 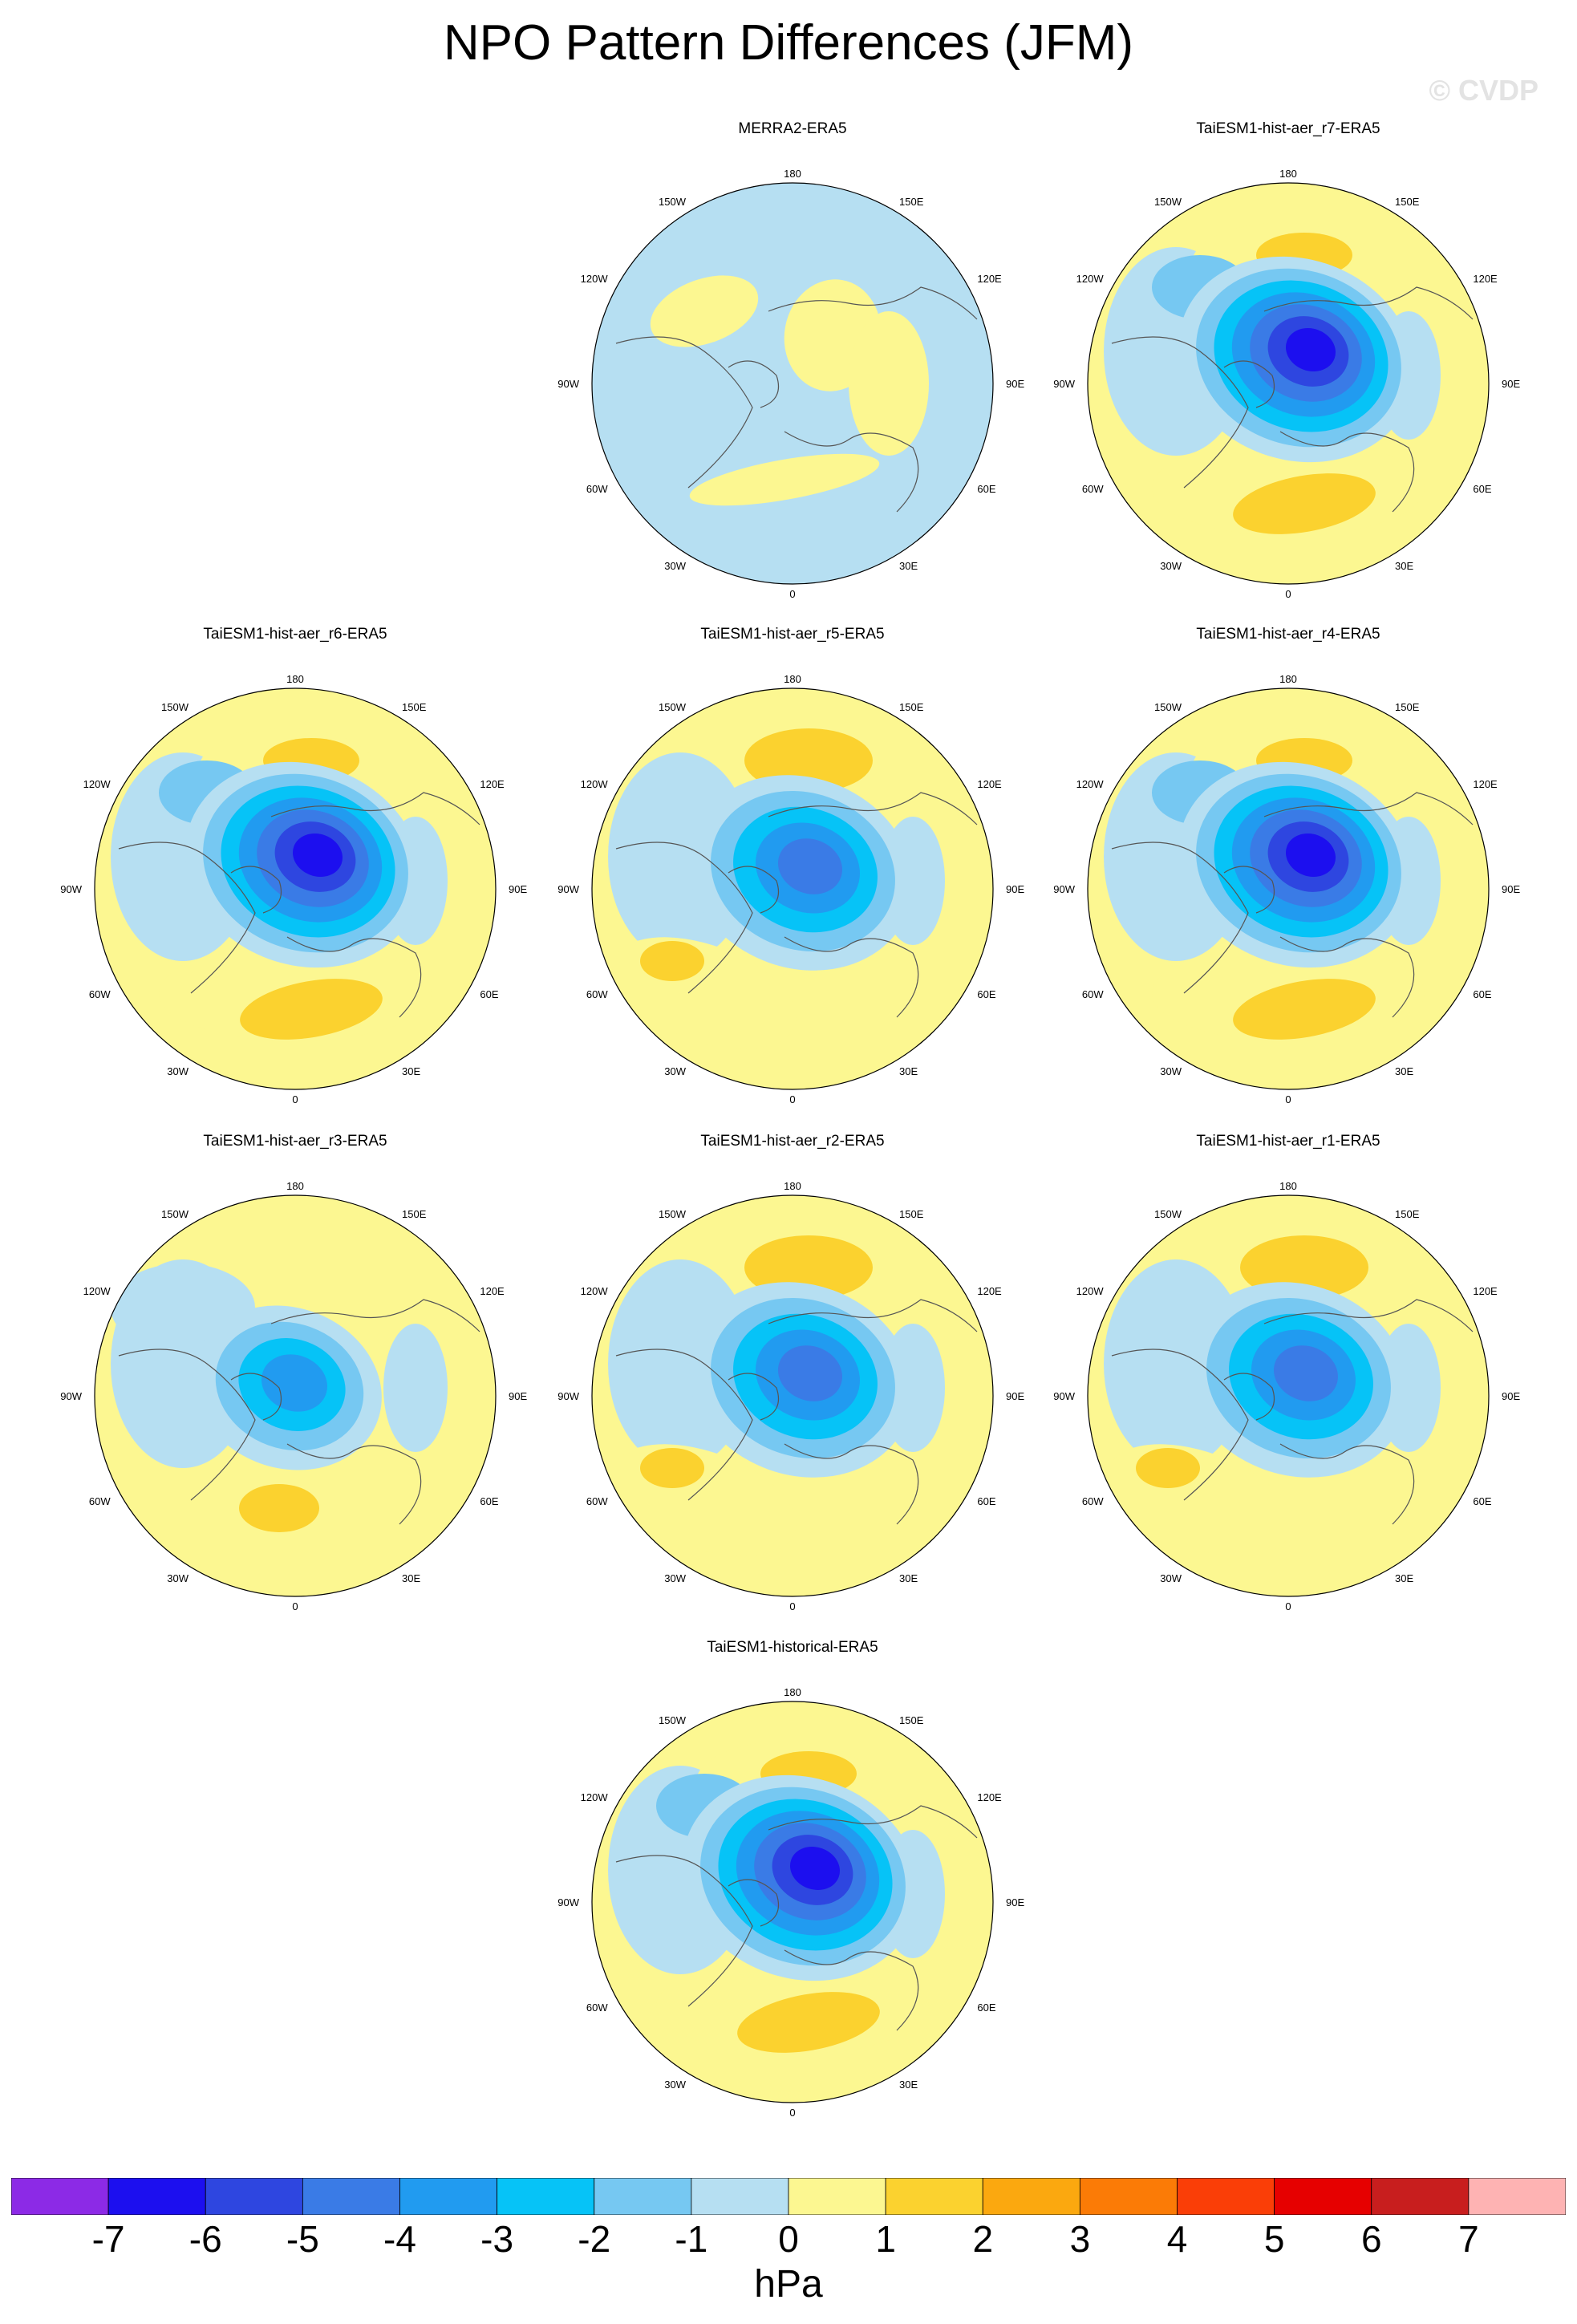 What do you see at coordinates (295, 634) in the screenshot?
I see `panel-title: TaiESM1-hist-aer_r6-ERA5` at bounding box center [295, 634].